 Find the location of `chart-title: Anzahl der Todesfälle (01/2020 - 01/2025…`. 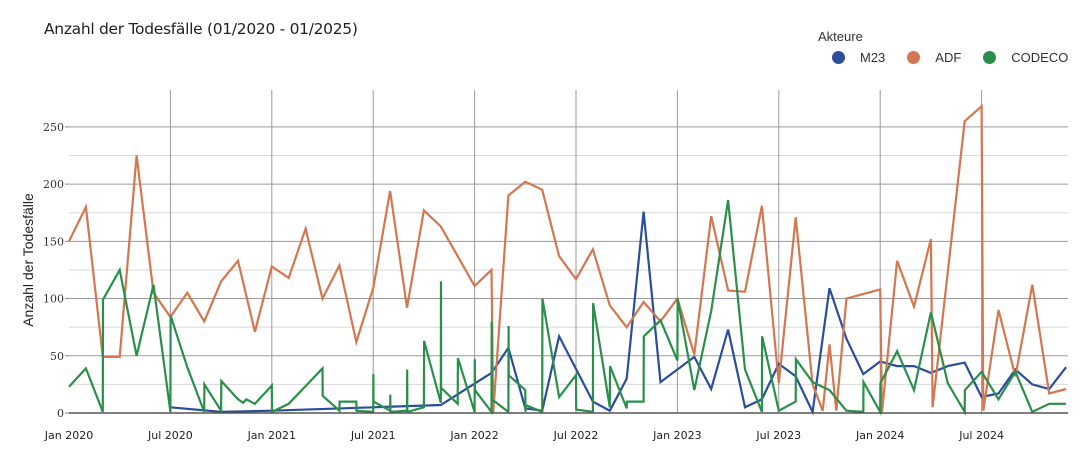

chart-title: Anzahl der Todesfälle (01/2020 - 01/2025… is located at coordinates (201, 29).